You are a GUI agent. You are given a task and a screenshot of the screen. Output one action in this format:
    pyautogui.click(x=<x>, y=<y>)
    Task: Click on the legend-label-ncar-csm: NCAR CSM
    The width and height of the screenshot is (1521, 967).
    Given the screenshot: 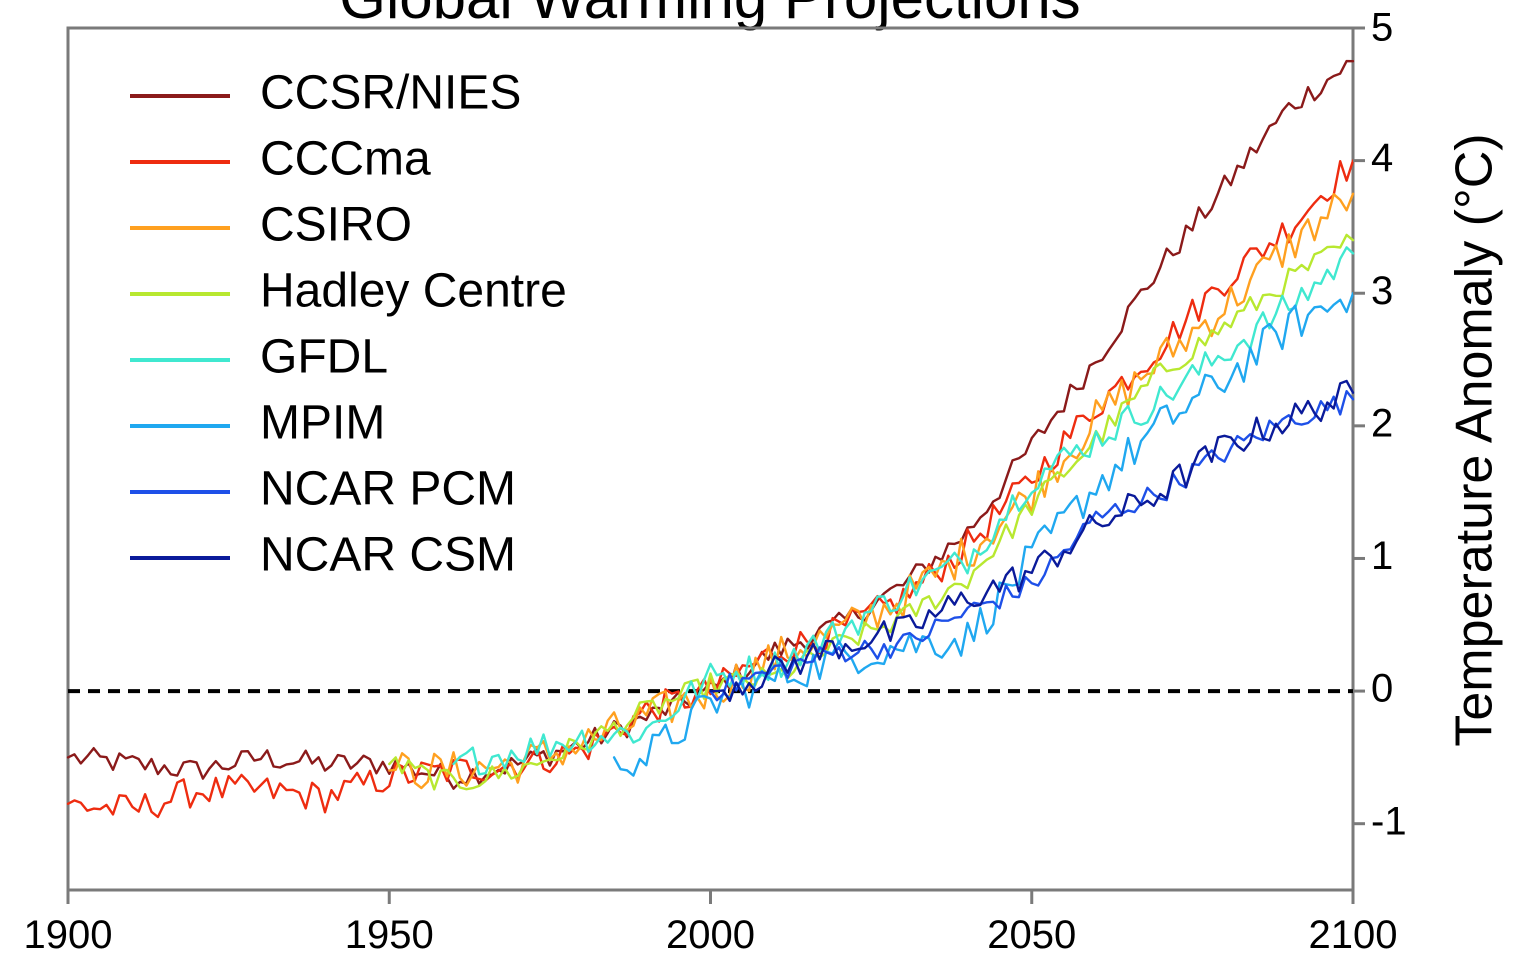 What is the action you would take?
    pyautogui.click(x=388, y=555)
    